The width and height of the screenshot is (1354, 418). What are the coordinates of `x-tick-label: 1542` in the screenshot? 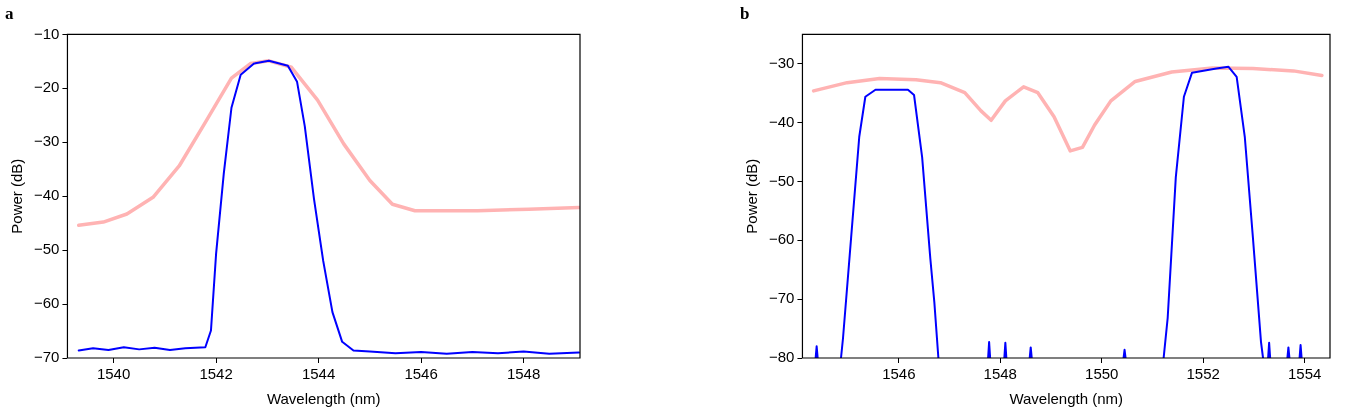 It's located at (216, 374).